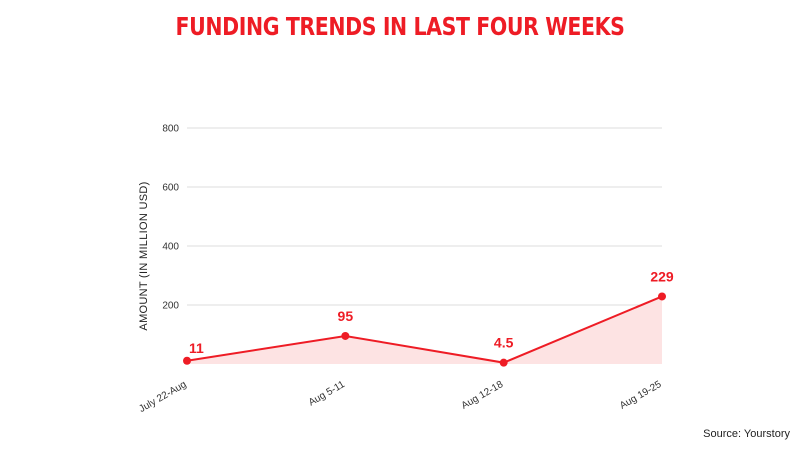 The image size is (800, 450). Describe the element at coordinates (170, 306) in the screenshot. I see `y-tick-label: 200` at that location.